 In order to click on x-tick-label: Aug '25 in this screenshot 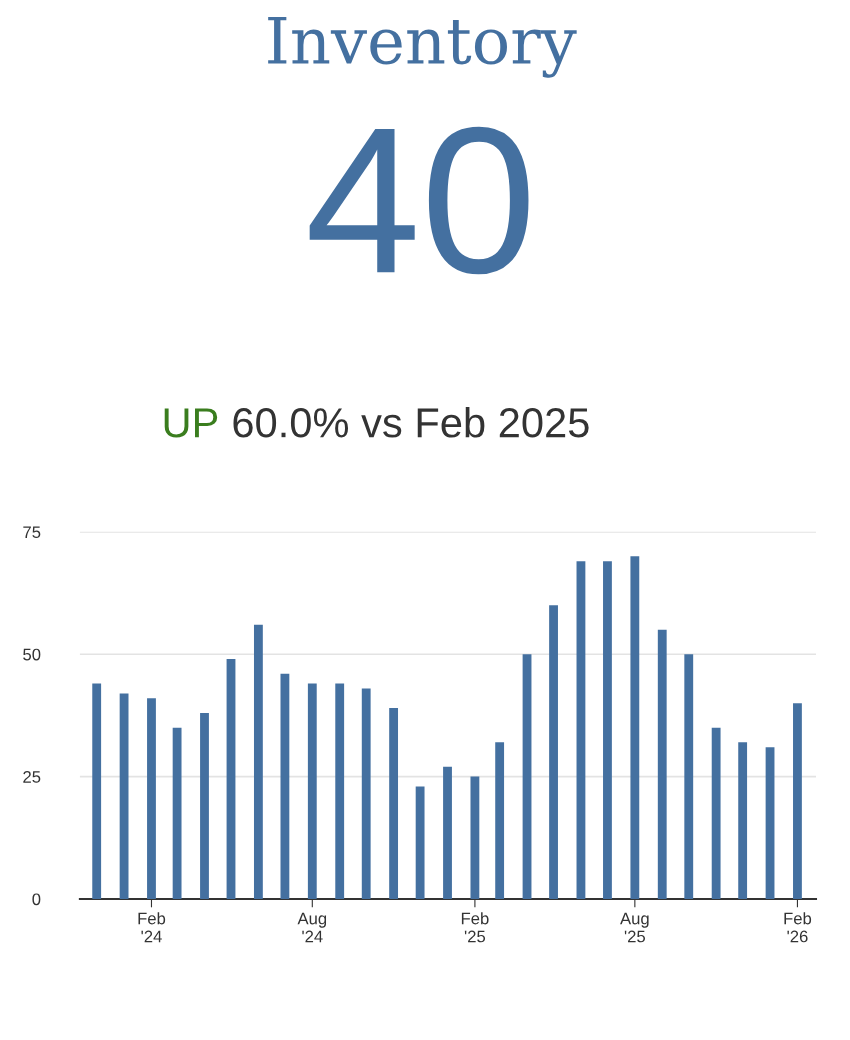, I will do `click(634, 927)`.